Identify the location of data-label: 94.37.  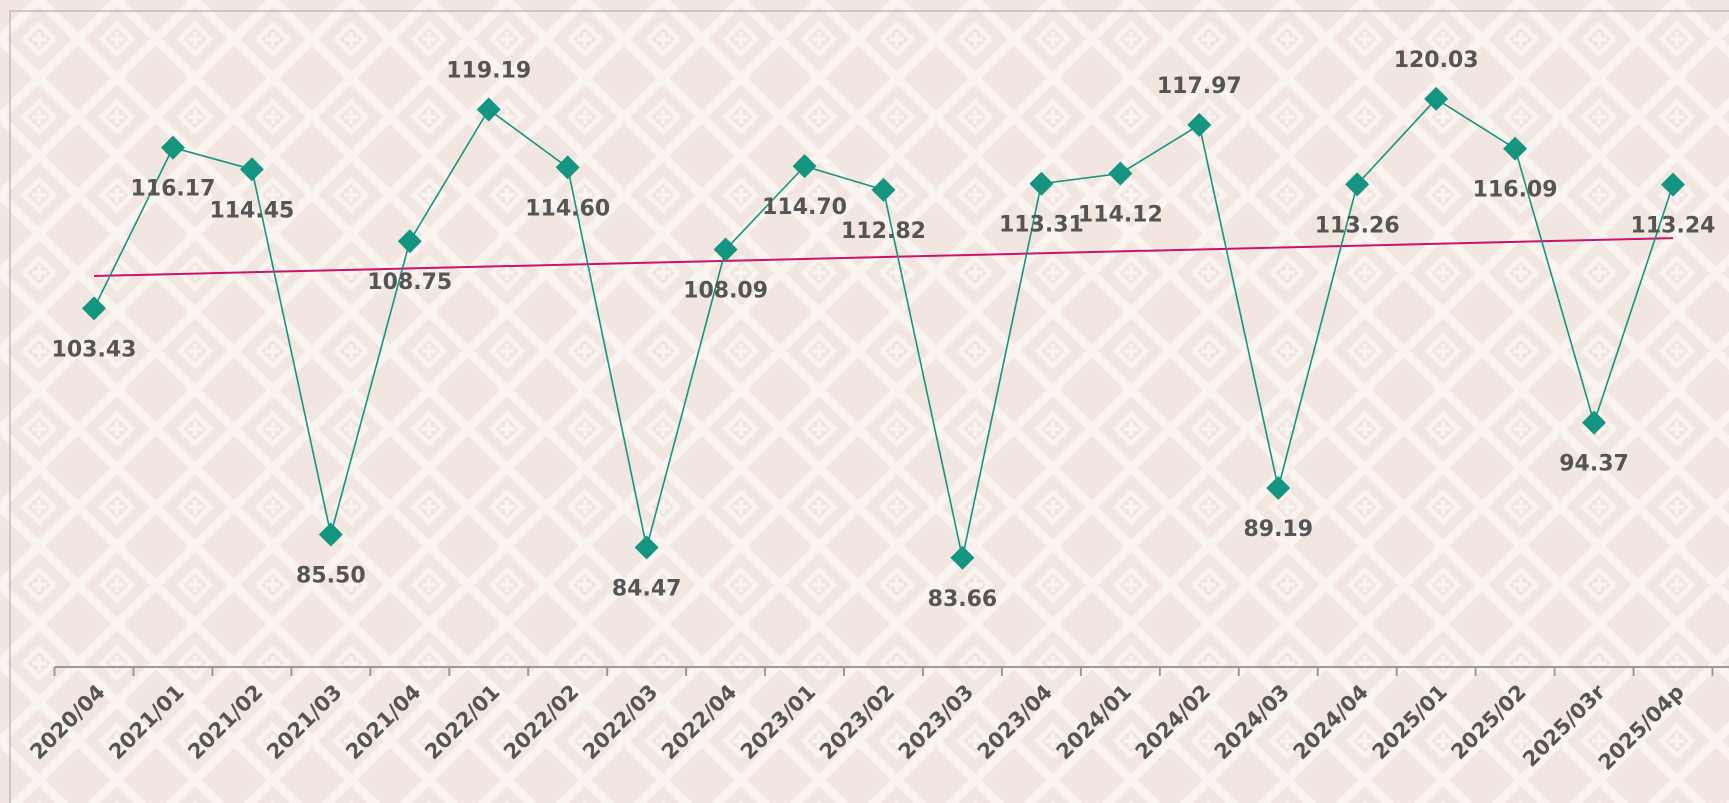
(1594, 464).